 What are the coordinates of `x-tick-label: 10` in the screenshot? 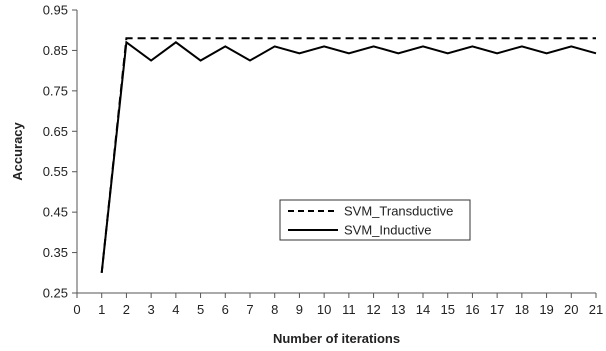 It's located at (324, 309).